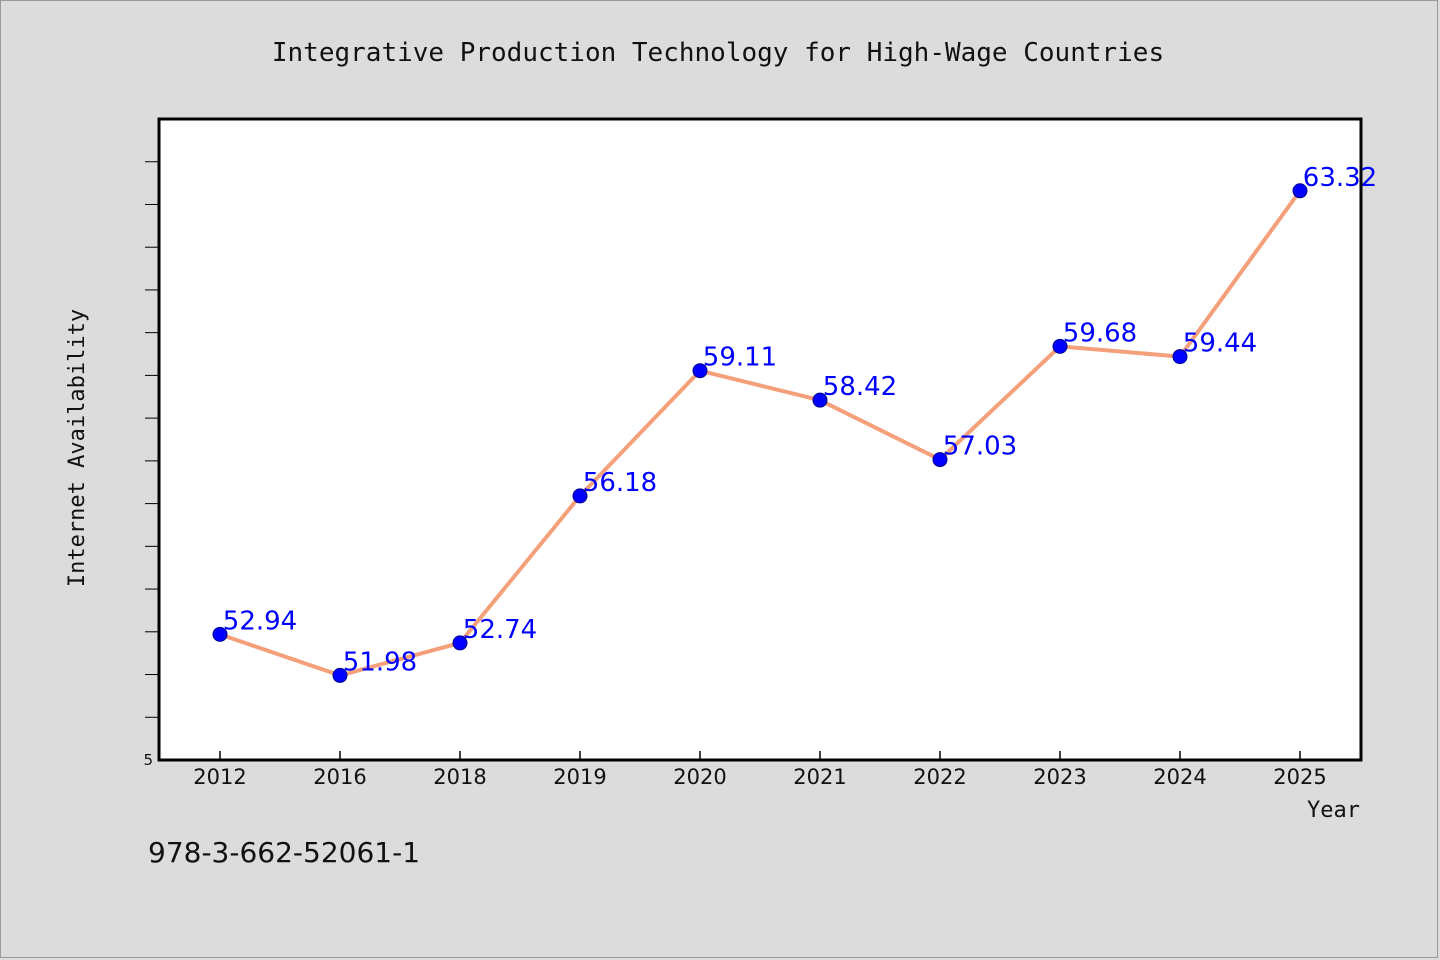  I want to click on y-axis-label: Internet Availability, so click(77, 448).